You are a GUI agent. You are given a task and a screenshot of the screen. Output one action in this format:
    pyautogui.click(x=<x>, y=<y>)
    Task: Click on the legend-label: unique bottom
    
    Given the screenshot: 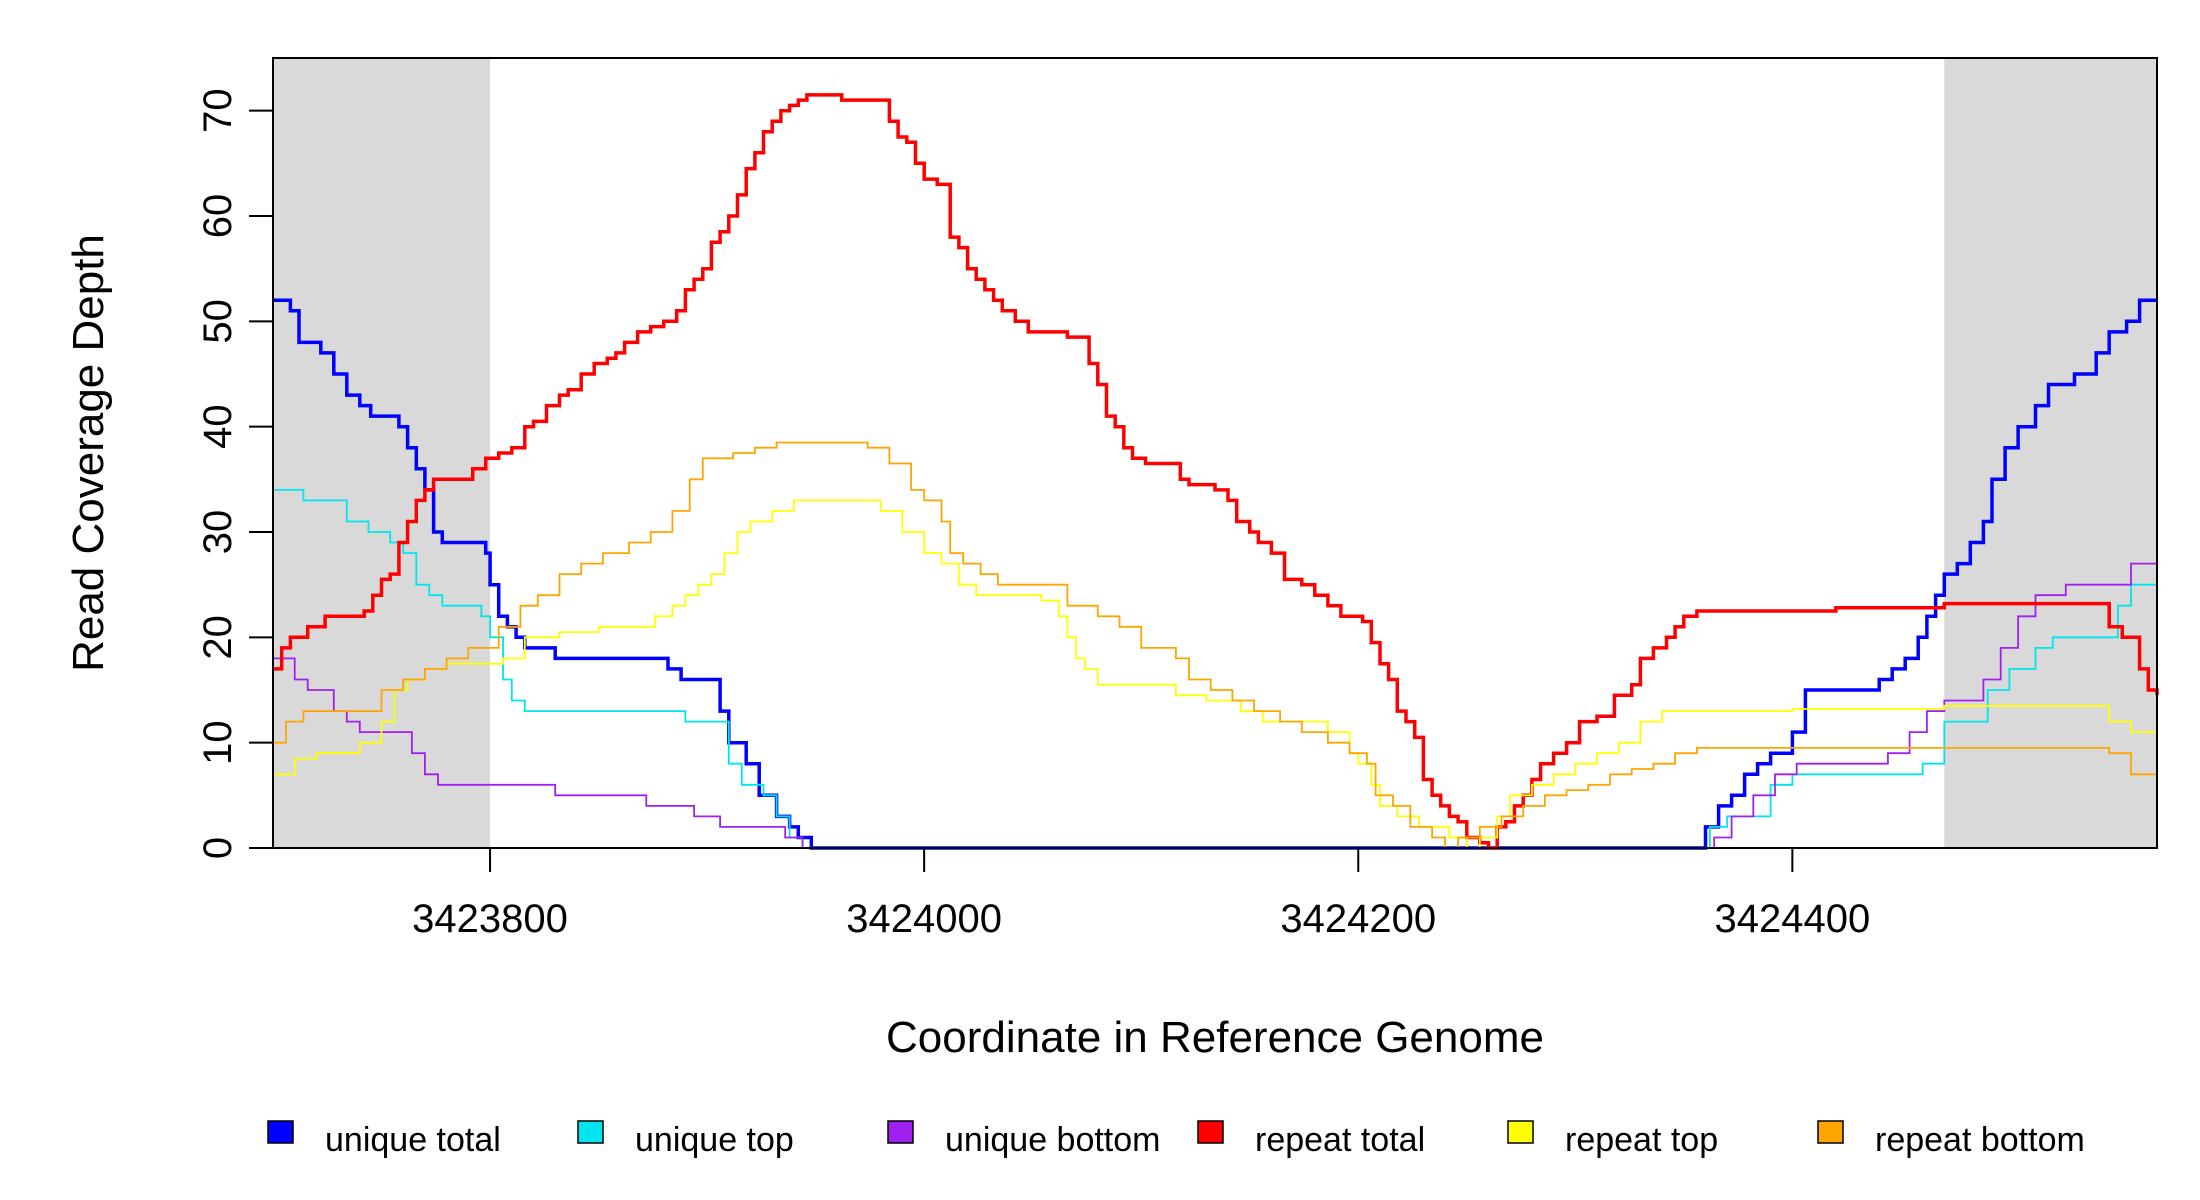 What is the action you would take?
    pyautogui.click(x=1053, y=1140)
    